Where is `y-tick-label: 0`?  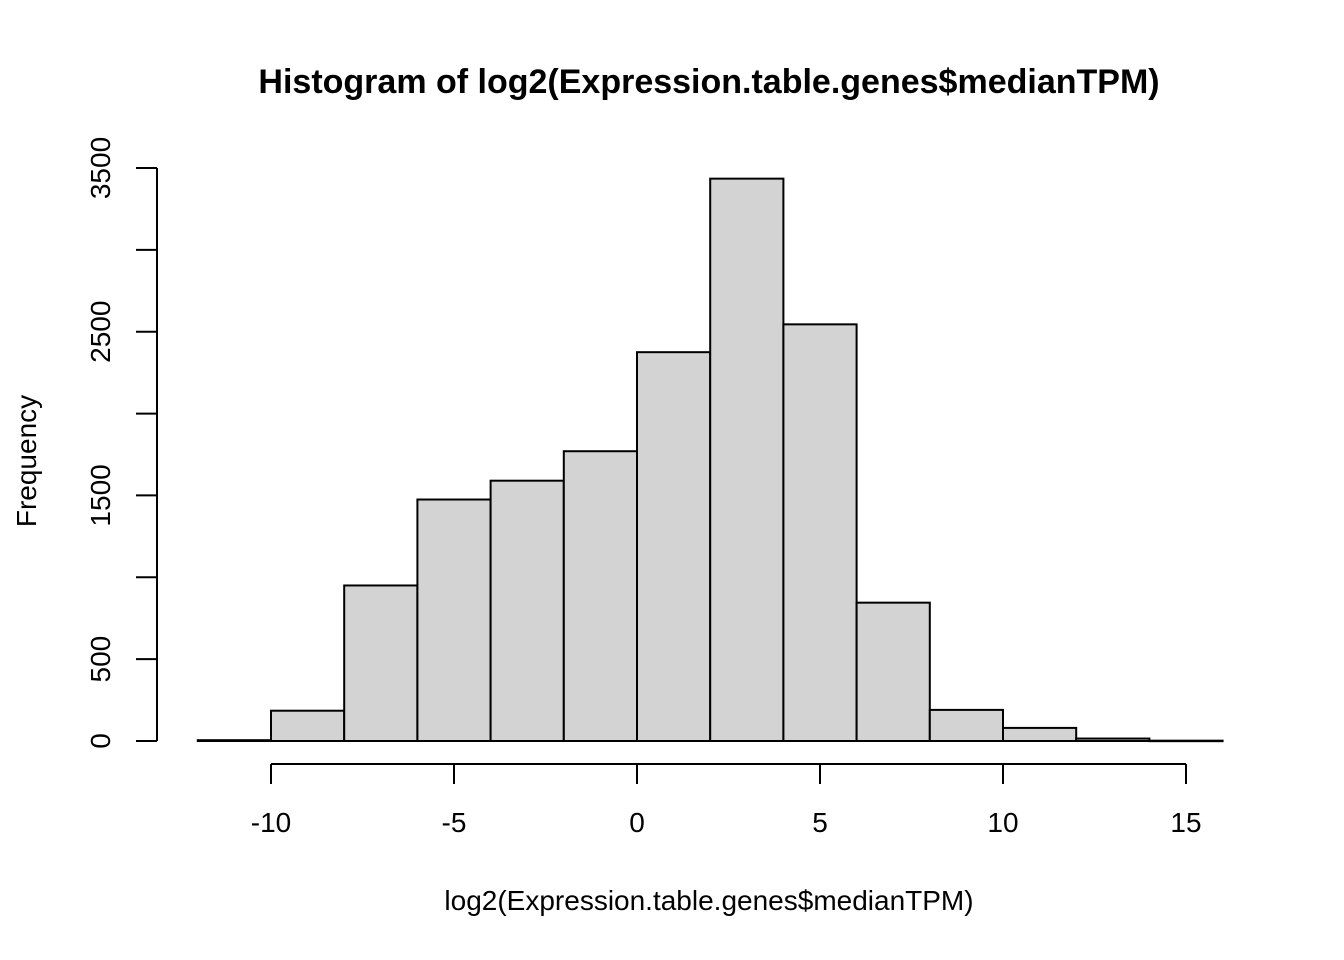
y-tick-label: 0 is located at coordinates (100, 741).